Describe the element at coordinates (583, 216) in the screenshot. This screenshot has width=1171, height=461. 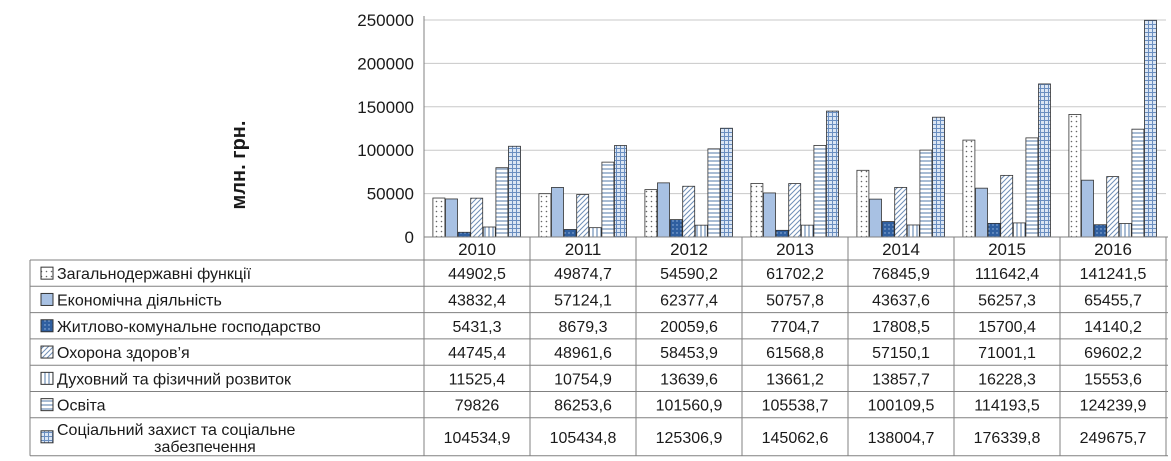
I see `bar-2011-s4` at that location.